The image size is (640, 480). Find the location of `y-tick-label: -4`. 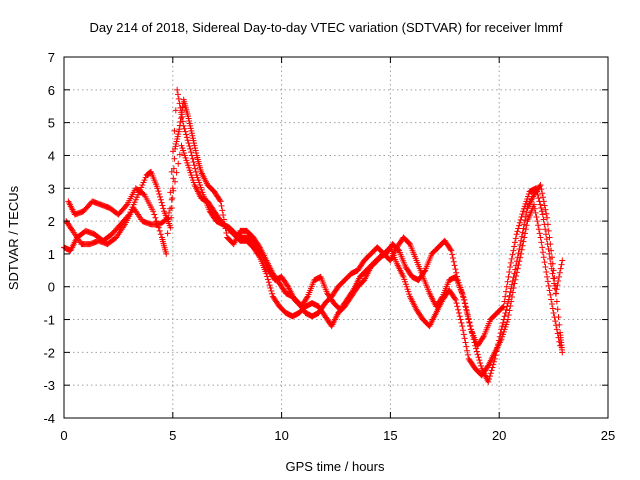

y-tick-label: -4 is located at coordinates (49, 418).